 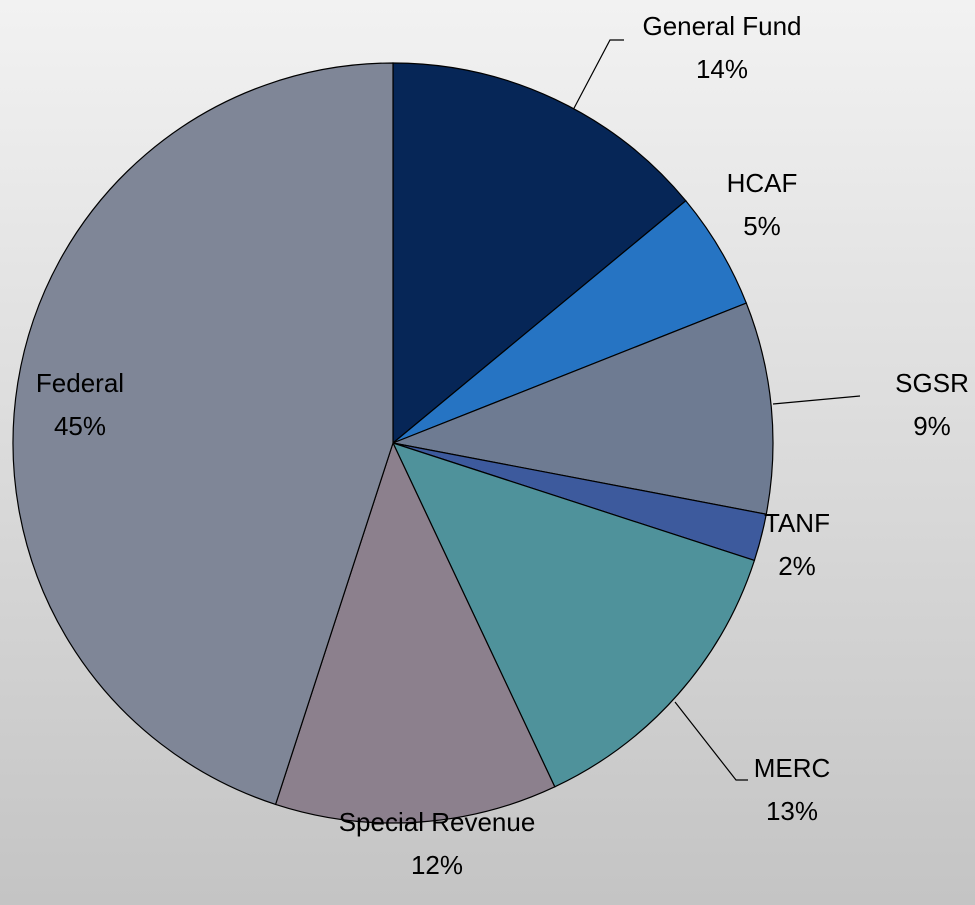 What do you see at coordinates (722, 69) in the screenshot?
I see `slice-value-label: 14%` at bounding box center [722, 69].